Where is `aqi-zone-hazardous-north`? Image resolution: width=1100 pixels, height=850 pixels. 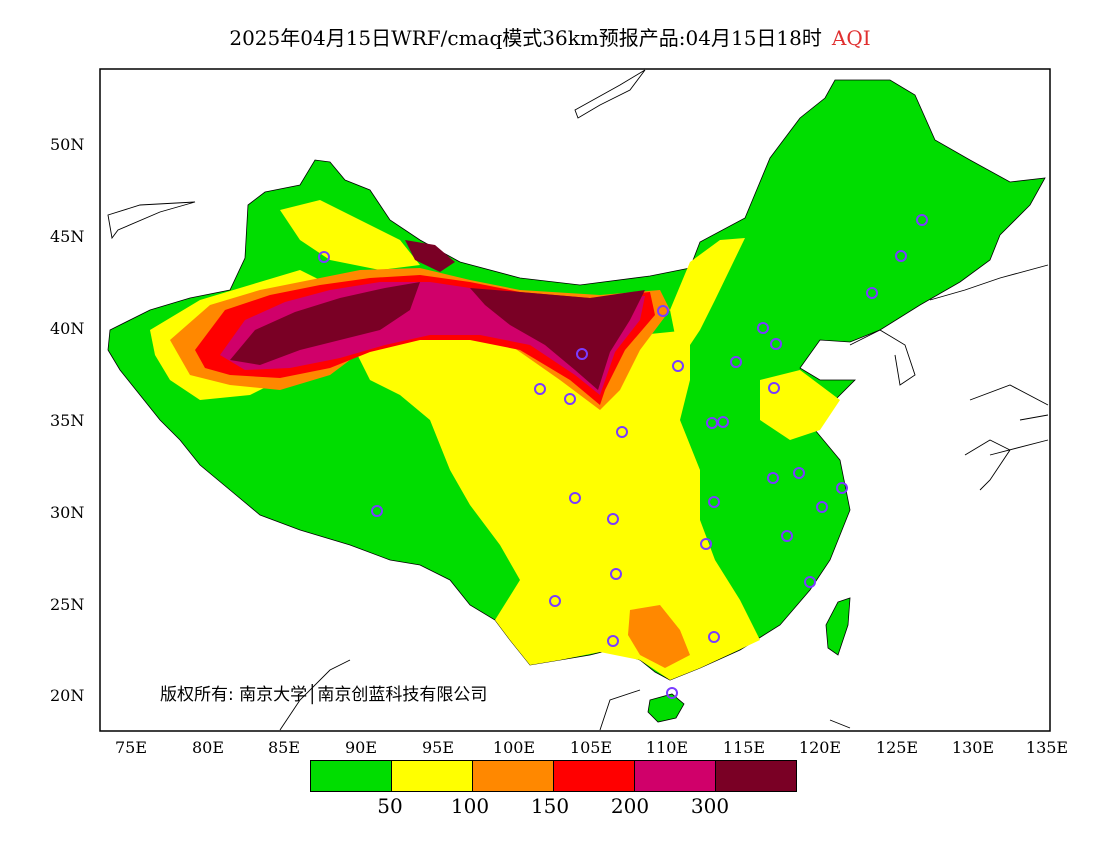 aqi-zone-hazardous-north is located at coordinates (430, 256).